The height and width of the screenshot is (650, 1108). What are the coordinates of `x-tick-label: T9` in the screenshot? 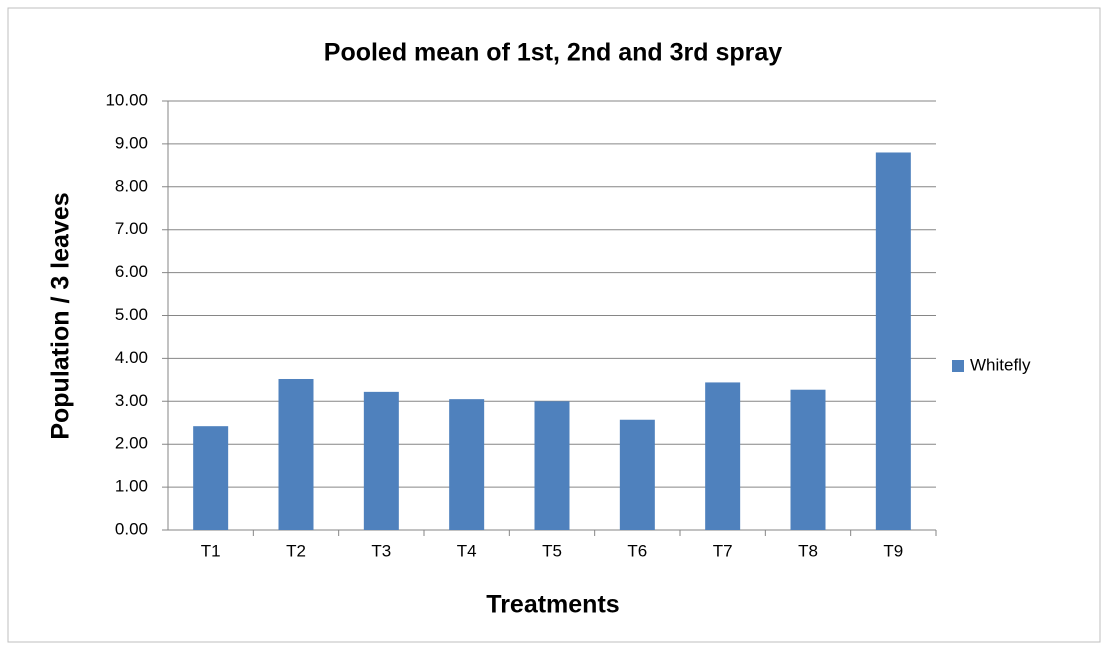 It's located at (893, 550).